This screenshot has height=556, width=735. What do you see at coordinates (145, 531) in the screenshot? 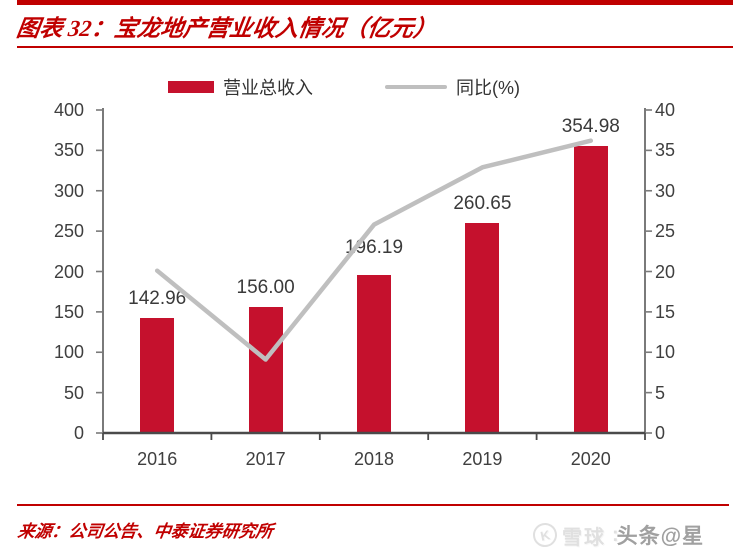
I see `source-note: 来源：公司公告、中泰证券研究所` at bounding box center [145, 531].